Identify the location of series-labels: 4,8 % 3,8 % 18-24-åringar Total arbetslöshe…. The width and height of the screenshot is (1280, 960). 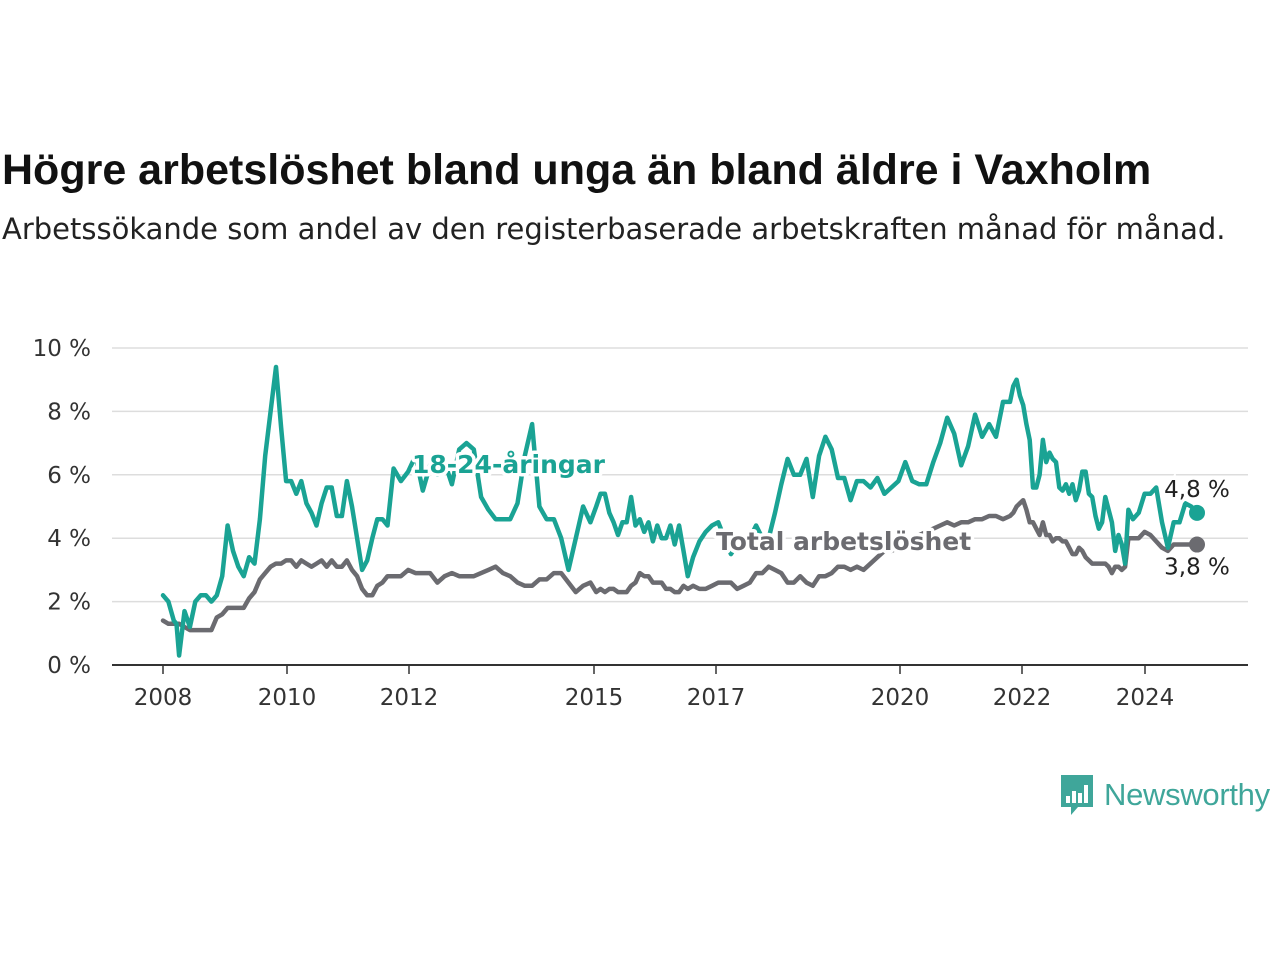
(821, 515).